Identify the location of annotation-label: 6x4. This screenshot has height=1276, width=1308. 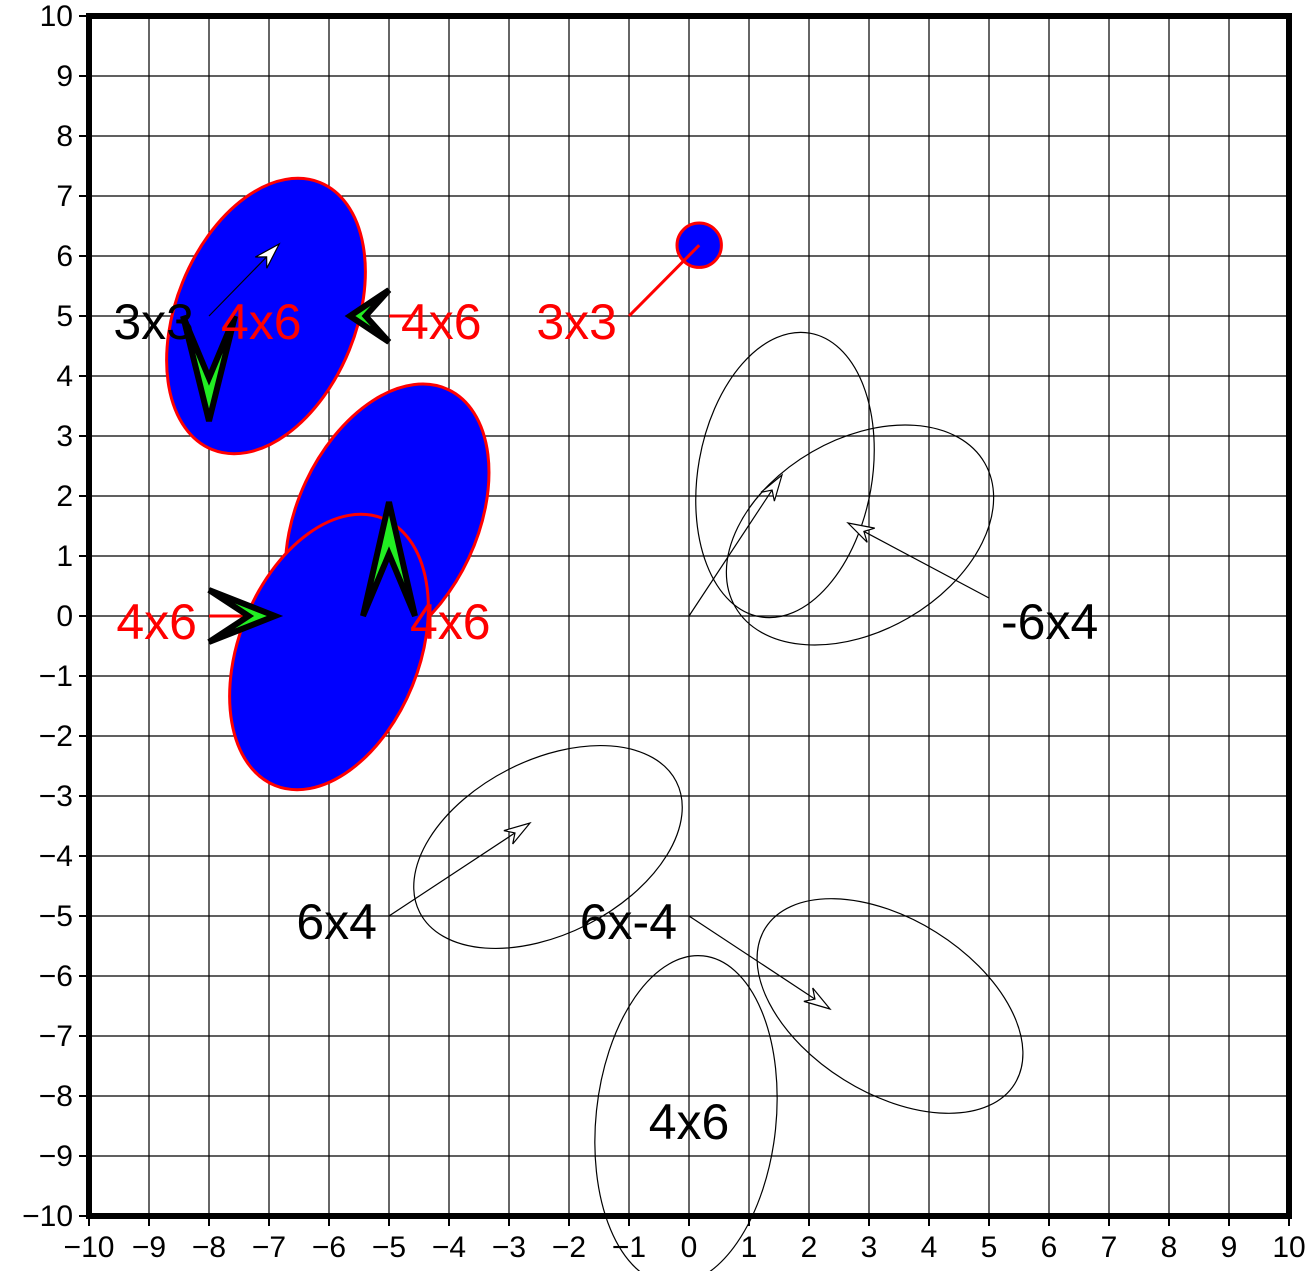
(336, 922).